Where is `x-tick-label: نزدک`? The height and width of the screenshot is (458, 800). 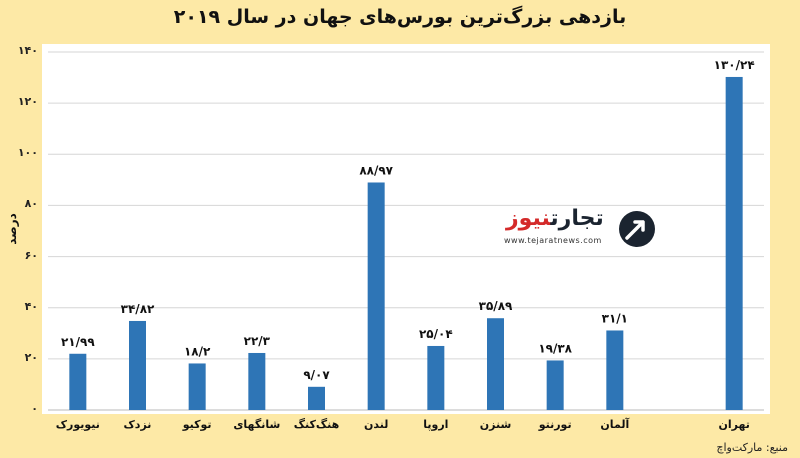
x-tick-label: نزدک is located at coordinates (137, 424).